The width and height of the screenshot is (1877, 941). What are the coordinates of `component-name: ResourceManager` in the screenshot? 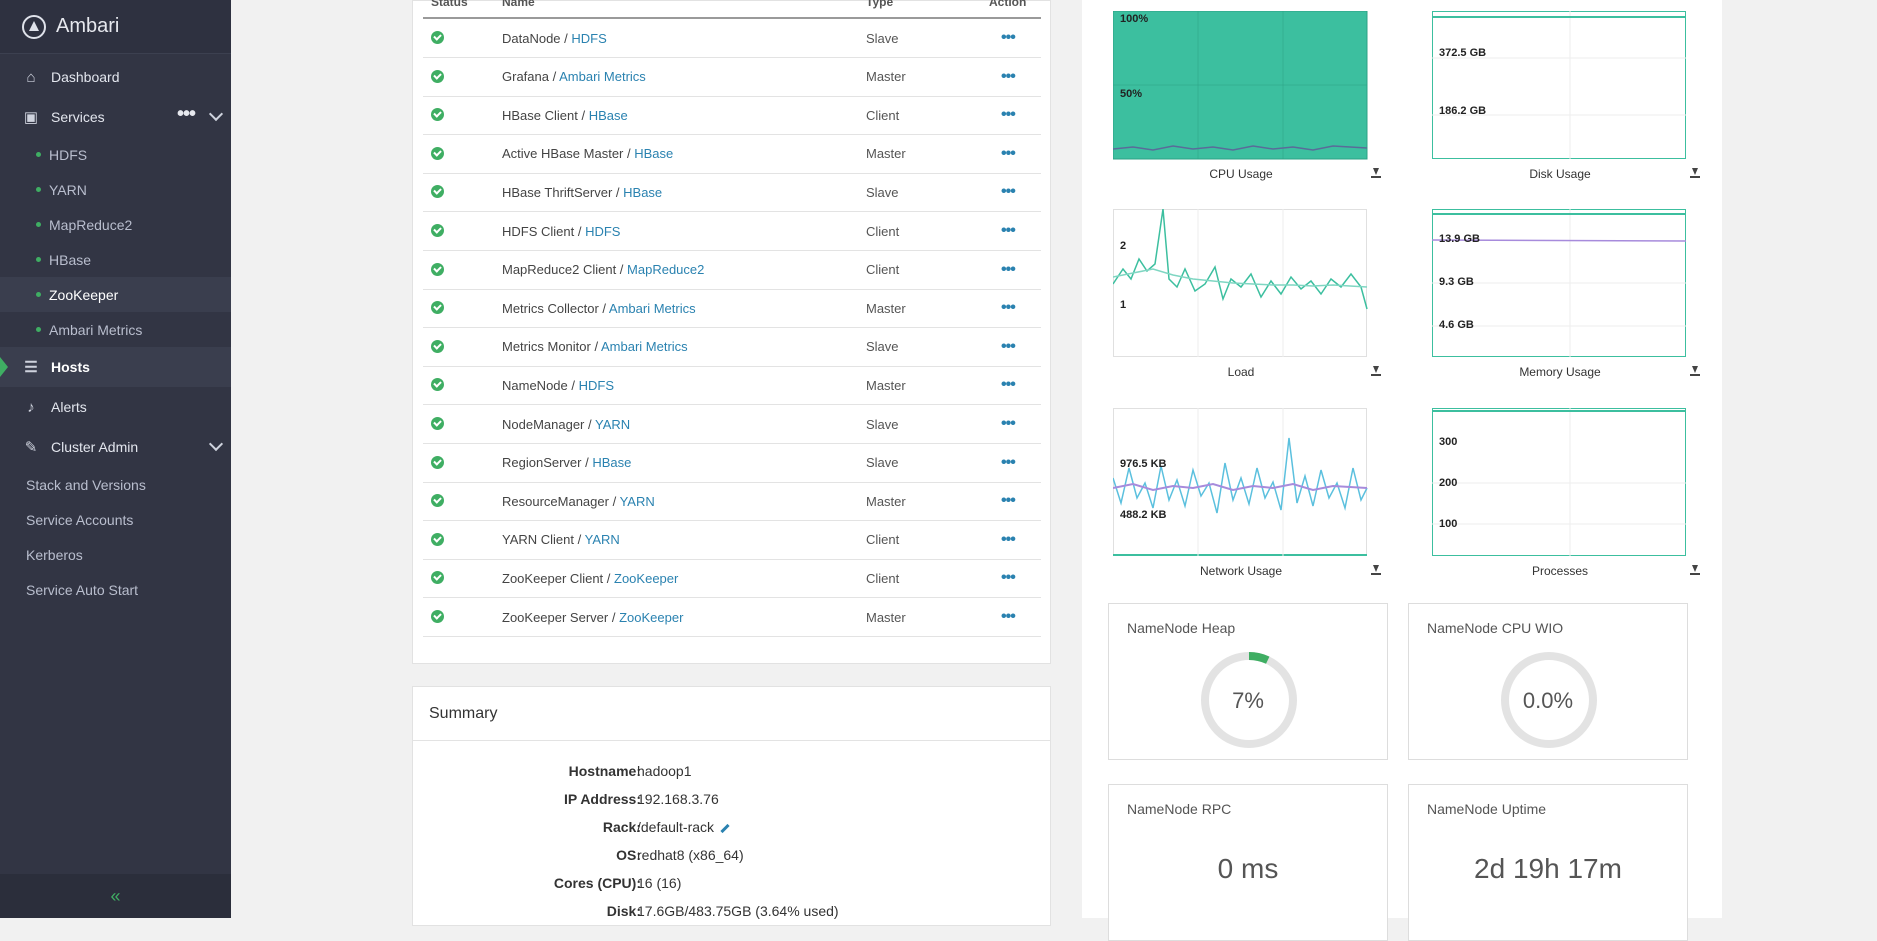 It's located at (555, 501).